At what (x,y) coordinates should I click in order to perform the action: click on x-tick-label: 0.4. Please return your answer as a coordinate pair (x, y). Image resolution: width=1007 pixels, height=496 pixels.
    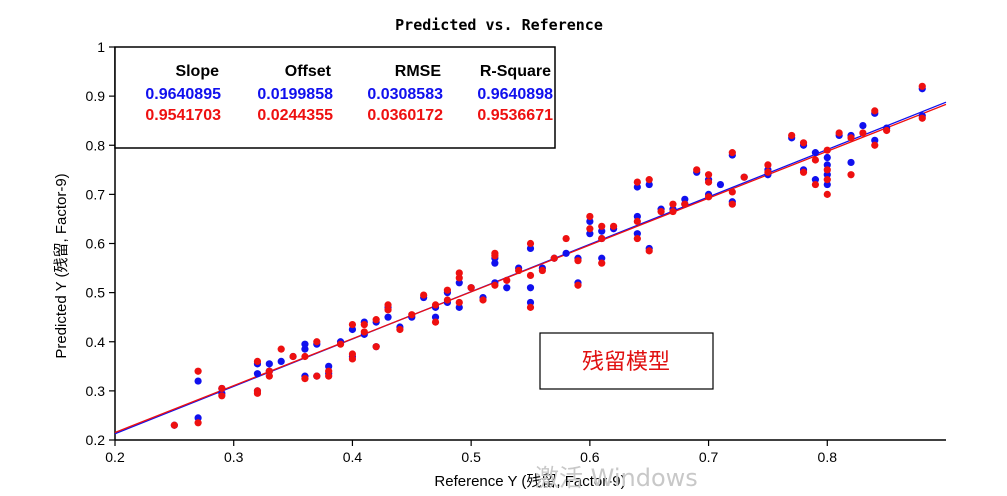
    Looking at the image, I should click on (353, 457).